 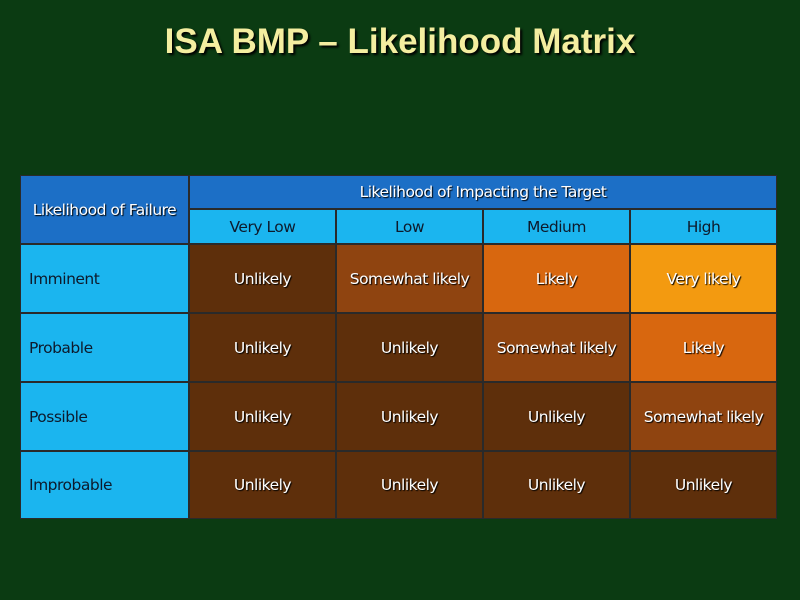 I want to click on group-header: Likelihood of Impacting the Target, so click(x=483, y=192).